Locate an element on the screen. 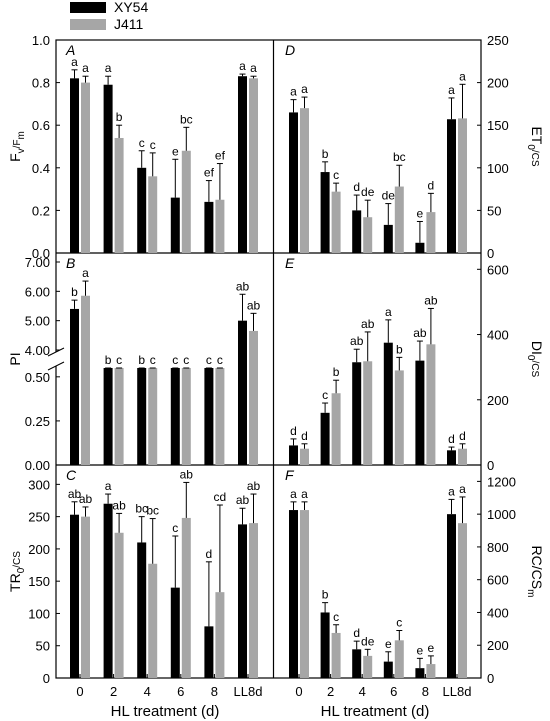 The width and height of the screenshot is (550, 721). y-axis-label: RC/CSm is located at coordinates (535, 572).